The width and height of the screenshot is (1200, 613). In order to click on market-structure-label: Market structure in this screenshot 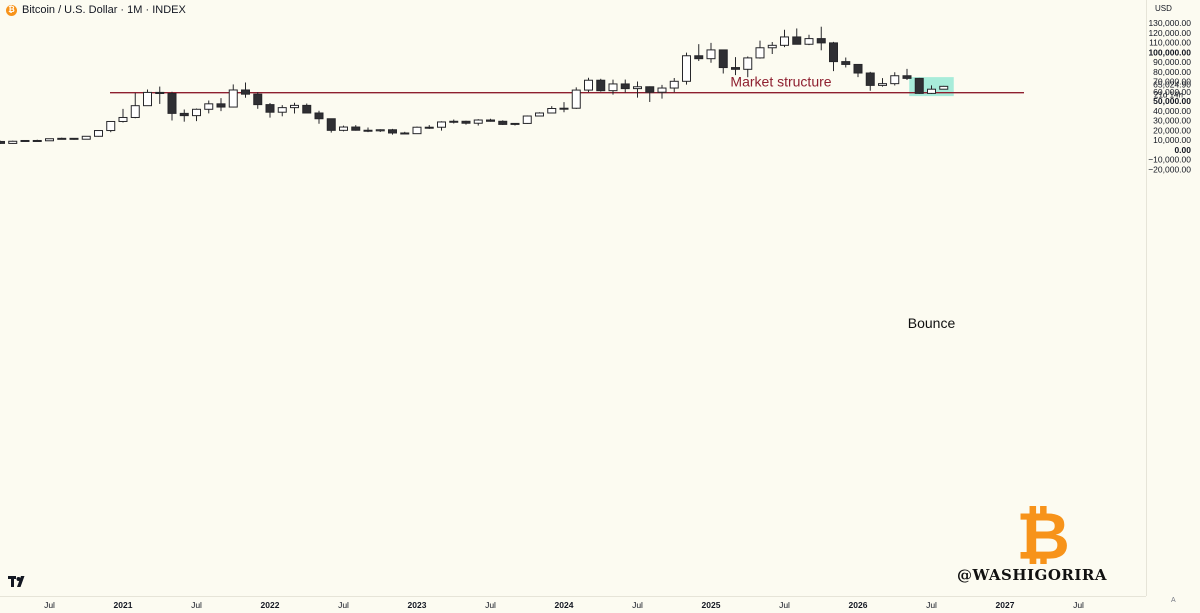, I will do `click(780, 82)`.